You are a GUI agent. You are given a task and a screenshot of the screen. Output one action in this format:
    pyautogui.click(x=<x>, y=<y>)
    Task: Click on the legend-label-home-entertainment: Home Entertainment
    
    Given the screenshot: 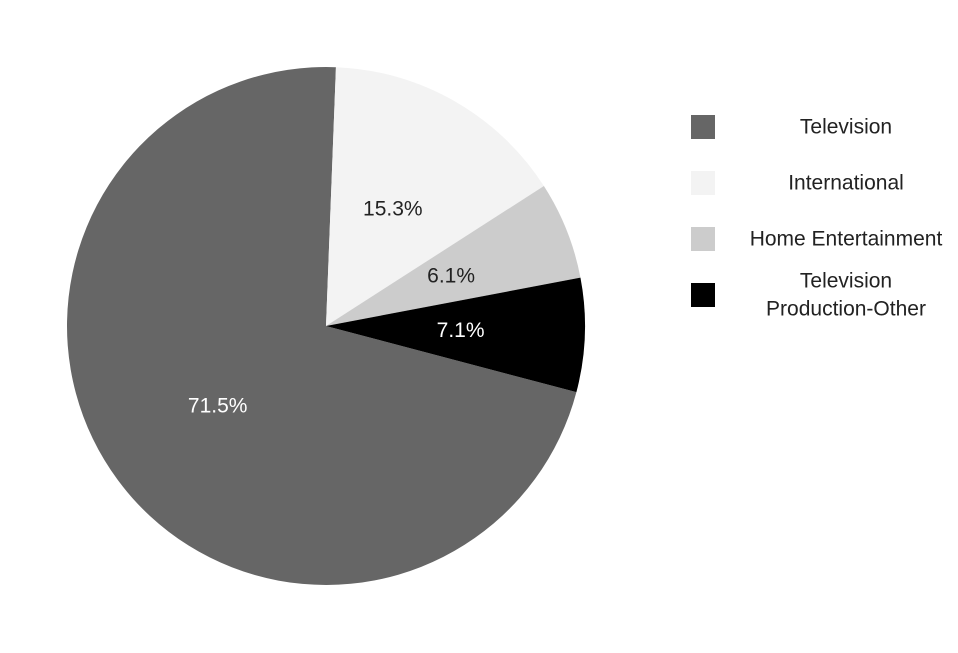 What is the action you would take?
    pyautogui.click(x=846, y=239)
    